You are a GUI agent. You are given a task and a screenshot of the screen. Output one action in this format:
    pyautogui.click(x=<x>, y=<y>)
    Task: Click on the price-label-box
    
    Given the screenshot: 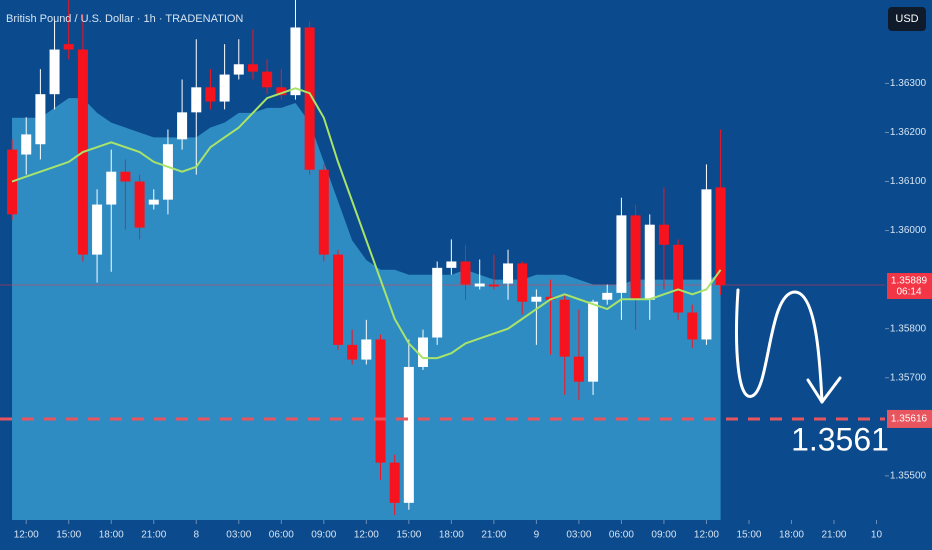 What is the action you would take?
    pyautogui.click(x=909, y=286)
    